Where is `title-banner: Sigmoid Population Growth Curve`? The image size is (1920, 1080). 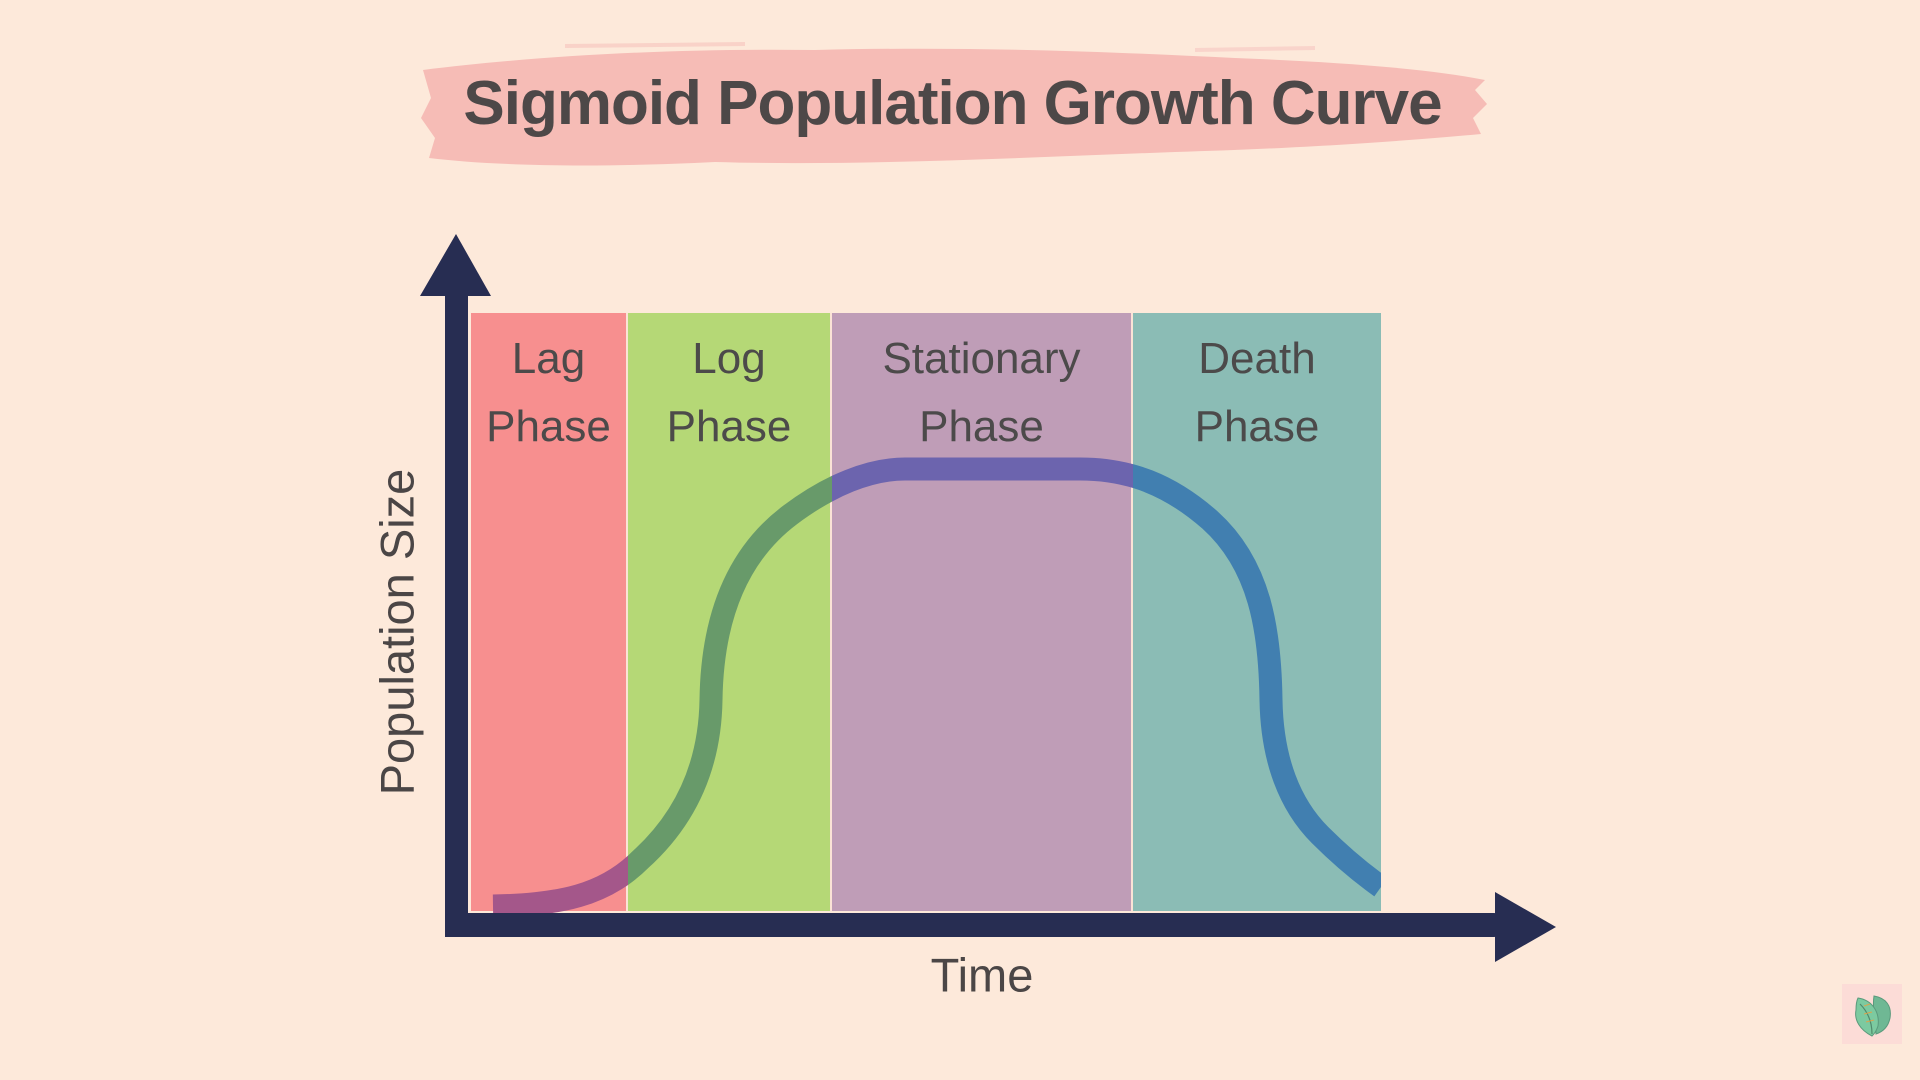
title-banner: Sigmoid Population Growth Curve is located at coordinates (952, 108).